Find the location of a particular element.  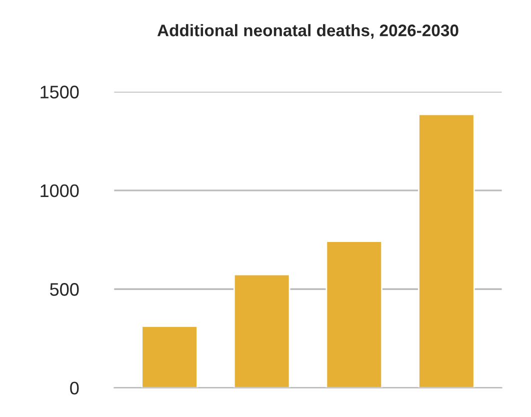

y-tick-label: 1000 is located at coordinates (59, 191).